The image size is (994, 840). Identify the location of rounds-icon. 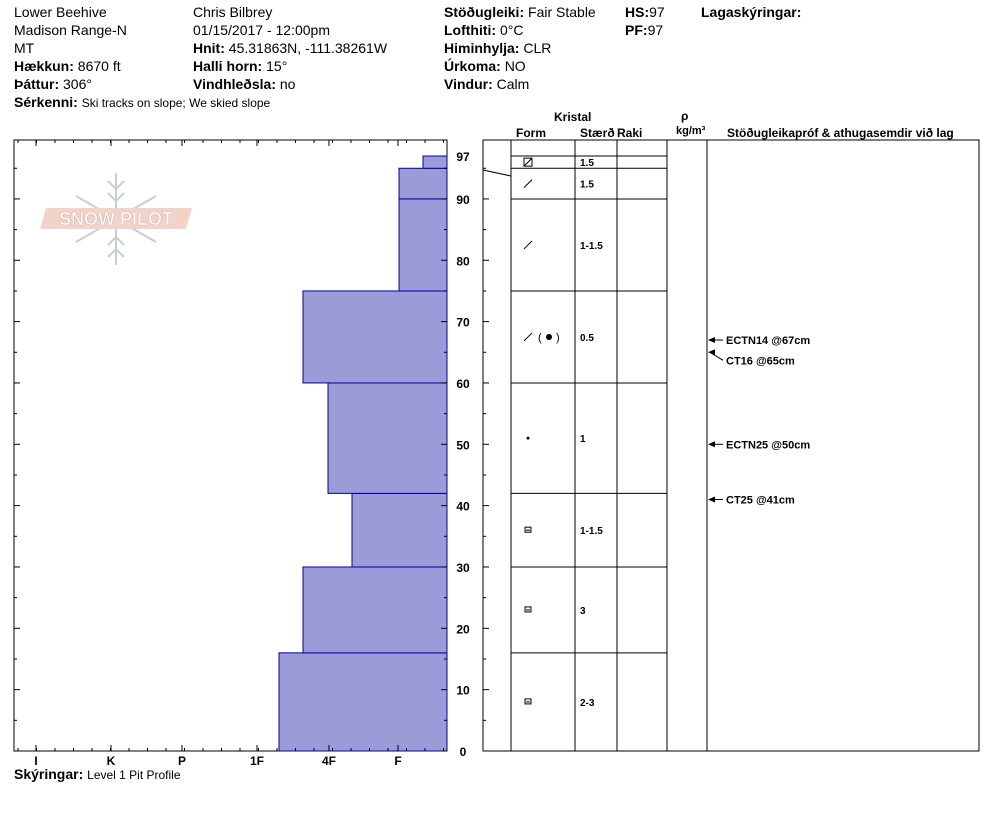
(528, 438).